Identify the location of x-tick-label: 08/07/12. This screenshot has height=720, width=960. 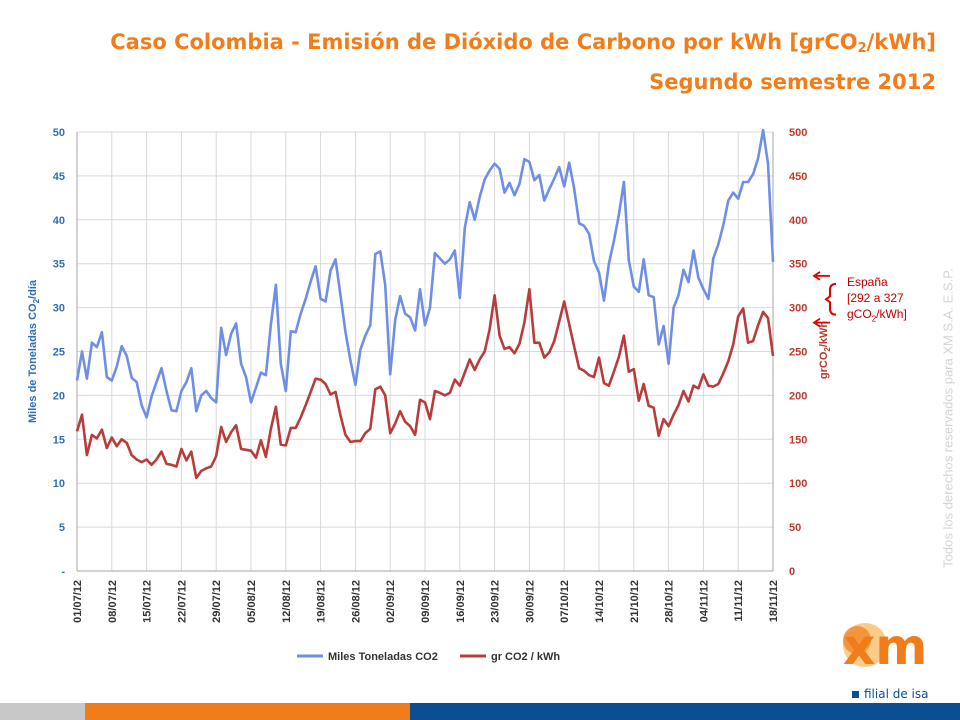
(113, 601).